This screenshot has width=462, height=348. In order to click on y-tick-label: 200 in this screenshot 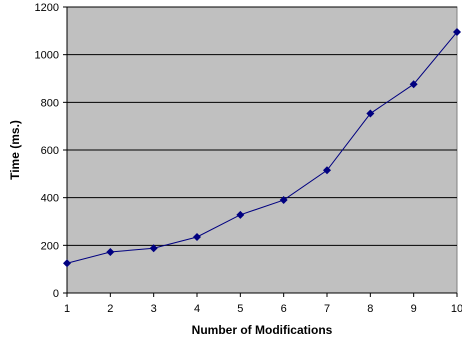, I will do `click(50, 246)`.